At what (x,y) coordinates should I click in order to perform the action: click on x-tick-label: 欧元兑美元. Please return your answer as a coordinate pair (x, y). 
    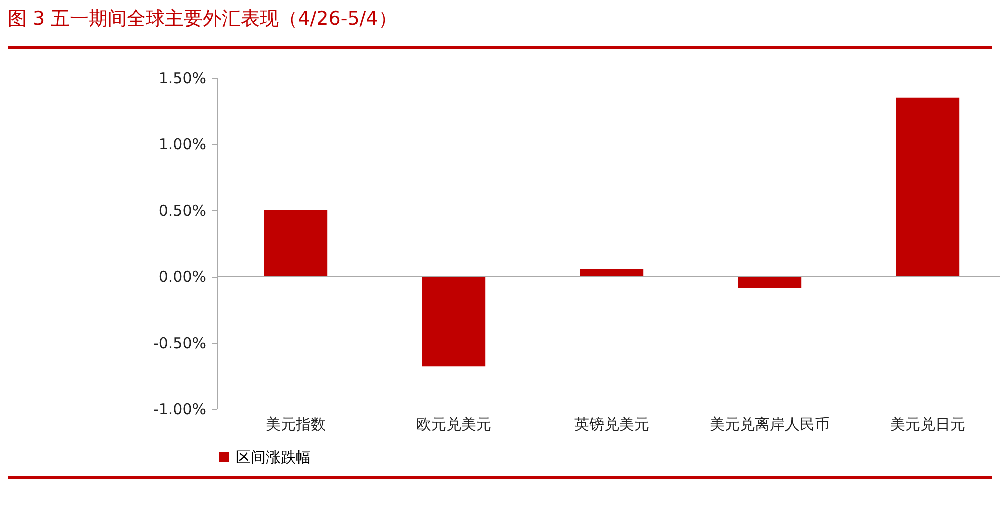
    Looking at the image, I should click on (454, 425).